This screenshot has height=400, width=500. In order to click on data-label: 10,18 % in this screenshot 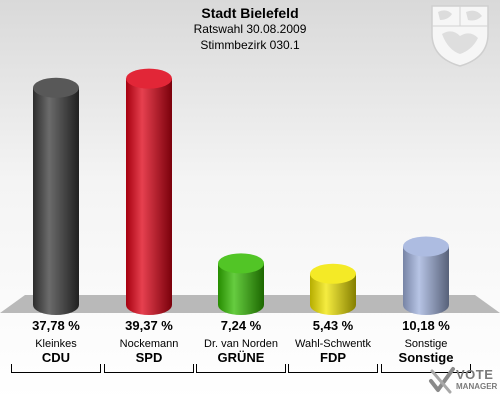, I will do `click(426, 325)`.